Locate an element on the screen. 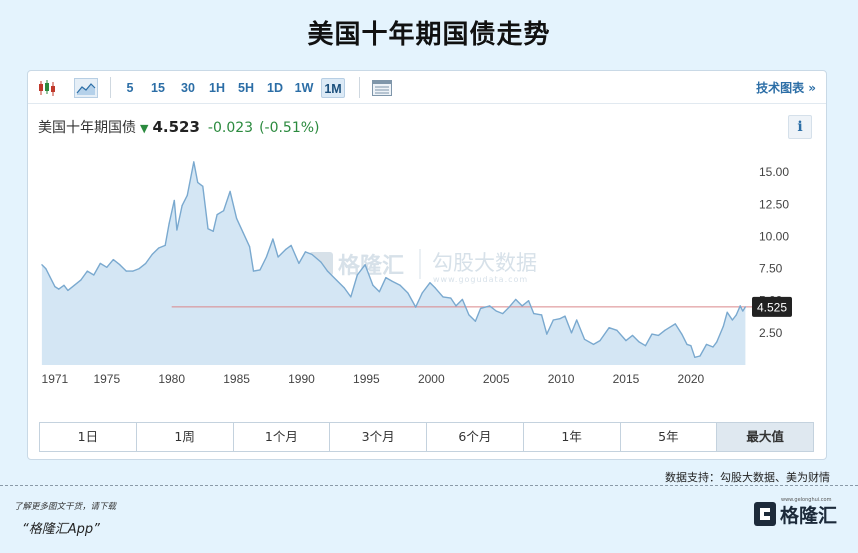  range-max: 最大值 is located at coordinates (765, 437).